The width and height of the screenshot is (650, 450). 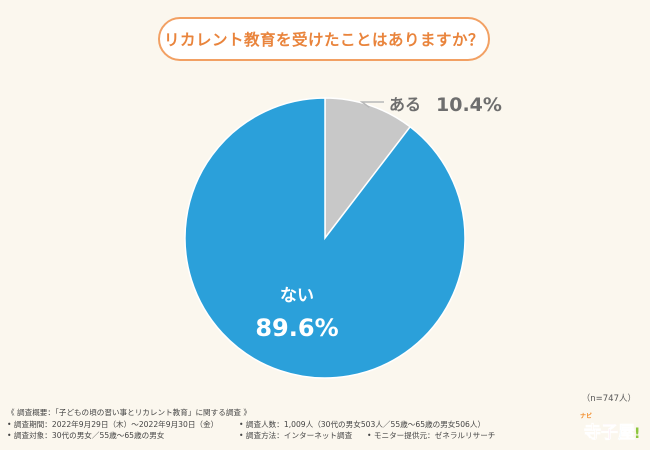 What do you see at coordinates (362, 424) in the screenshot?
I see `survey-respondents: • 調査人数：1,009人（30代の男女503人／55歳〜65歳の男女506人）` at bounding box center [362, 424].